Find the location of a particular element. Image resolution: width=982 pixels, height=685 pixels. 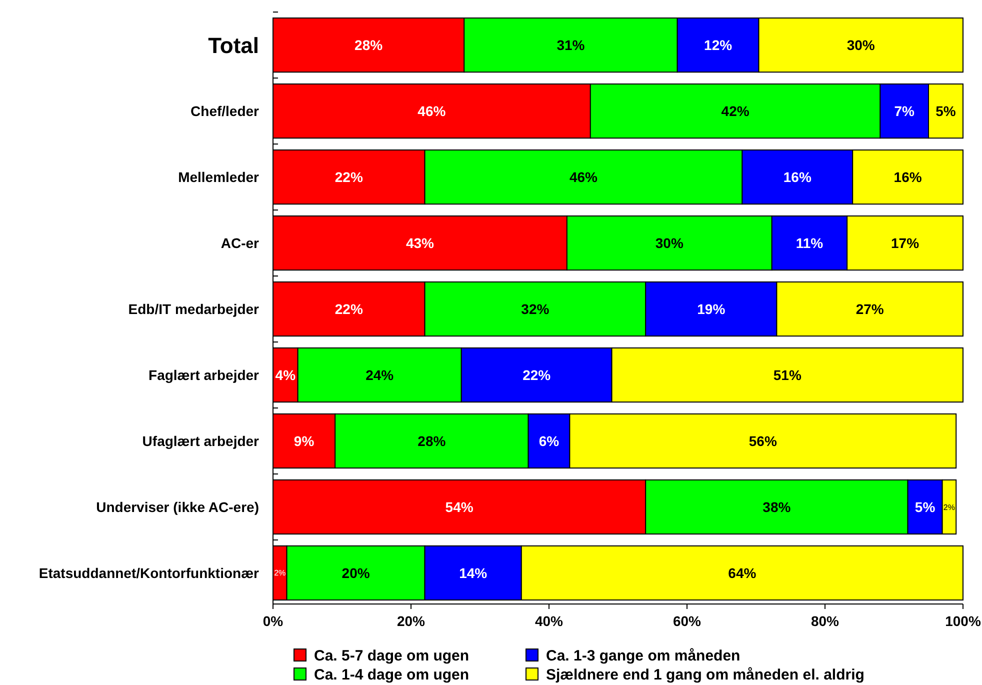

data-label: 17% is located at coordinates (905, 242).